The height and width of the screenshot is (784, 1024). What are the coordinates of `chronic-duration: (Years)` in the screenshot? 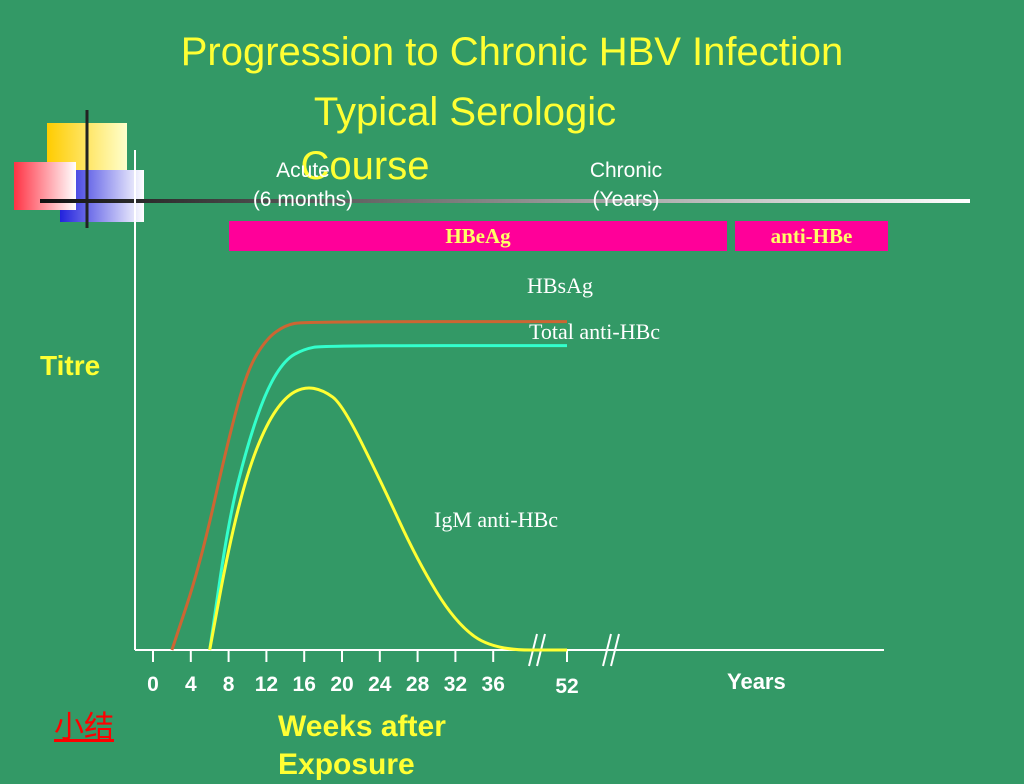 It's located at (626, 199).